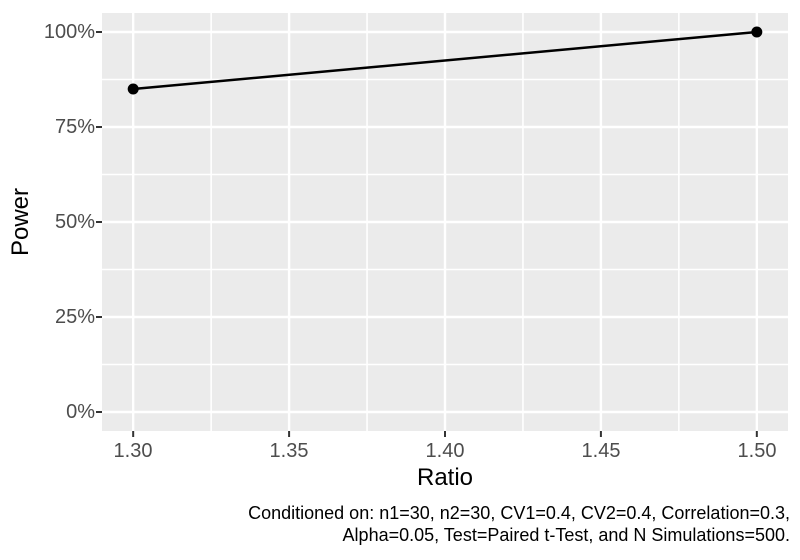  Describe the element at coordinates (757, 451) in the screenshot. I see `x-tick-label-150: 1.50` at that location.